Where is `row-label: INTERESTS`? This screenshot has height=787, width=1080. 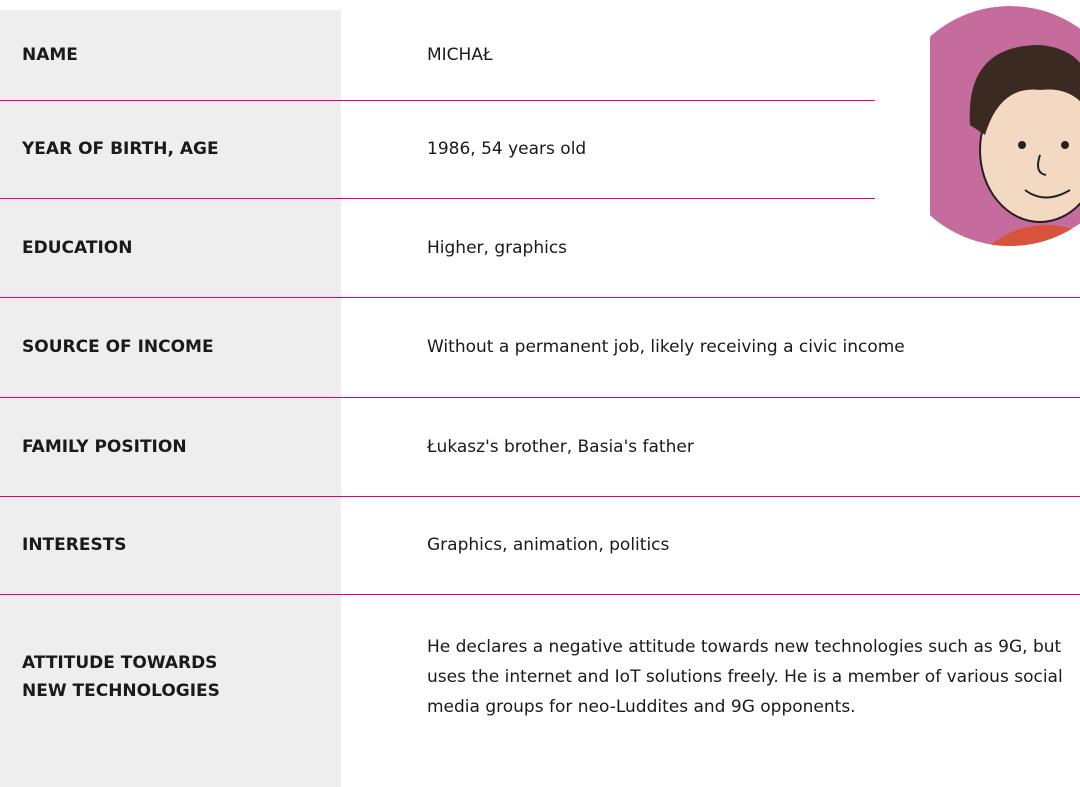 row-label: INTERESTS is located at coordinates (74, 545).